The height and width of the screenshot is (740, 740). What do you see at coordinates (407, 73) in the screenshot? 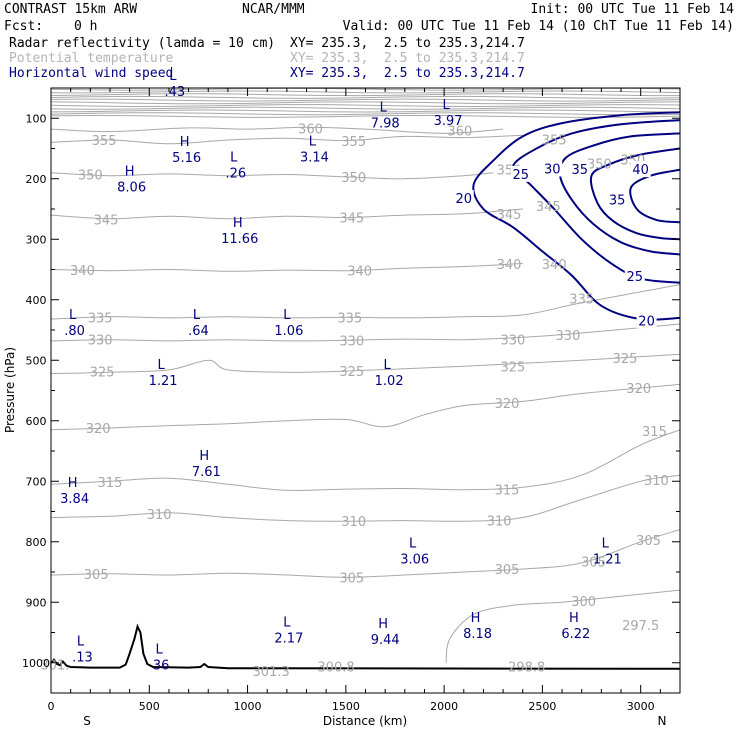
I see `field-wind-xy: XY= 235.3, 2.5 to 235.3,214.7` at bounding box center [407, 73].